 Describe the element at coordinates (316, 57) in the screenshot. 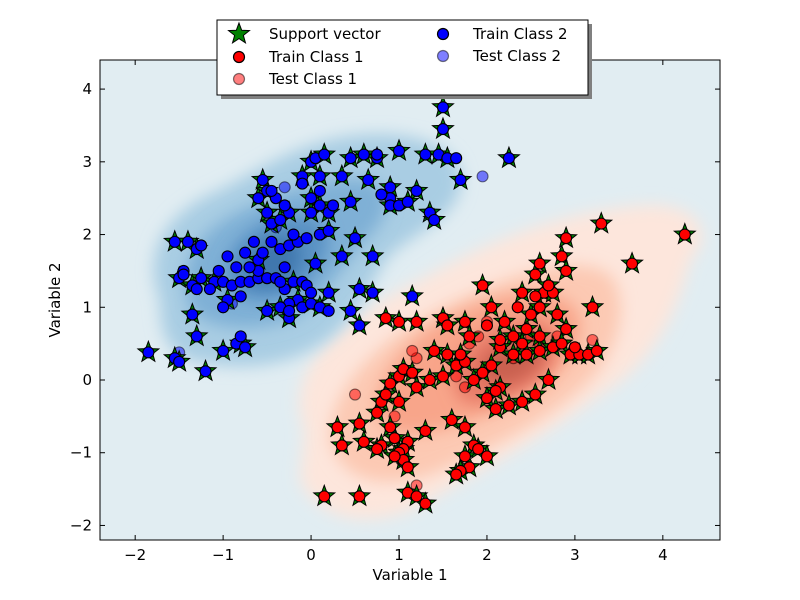

I see `legend-label-train-class-1: Train Class 1` at that location.